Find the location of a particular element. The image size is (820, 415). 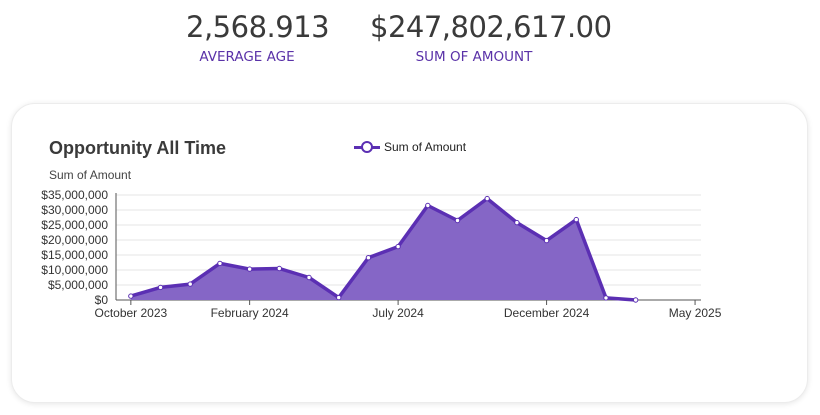

kpi-sum-amount: $247,802,617.00 SUM OF AMOUNT is located at coordinates (491, 37).